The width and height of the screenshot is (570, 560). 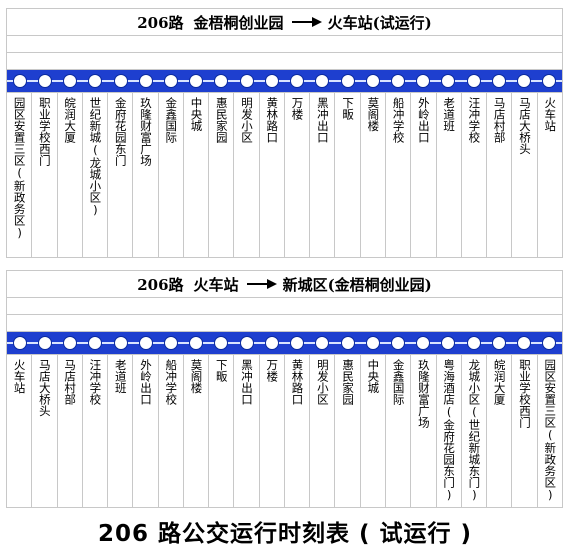 What do you see at coordinates (20, 431) in the screenshot?
I see `station-cell: 火车站` at bounding box center [20, 431].